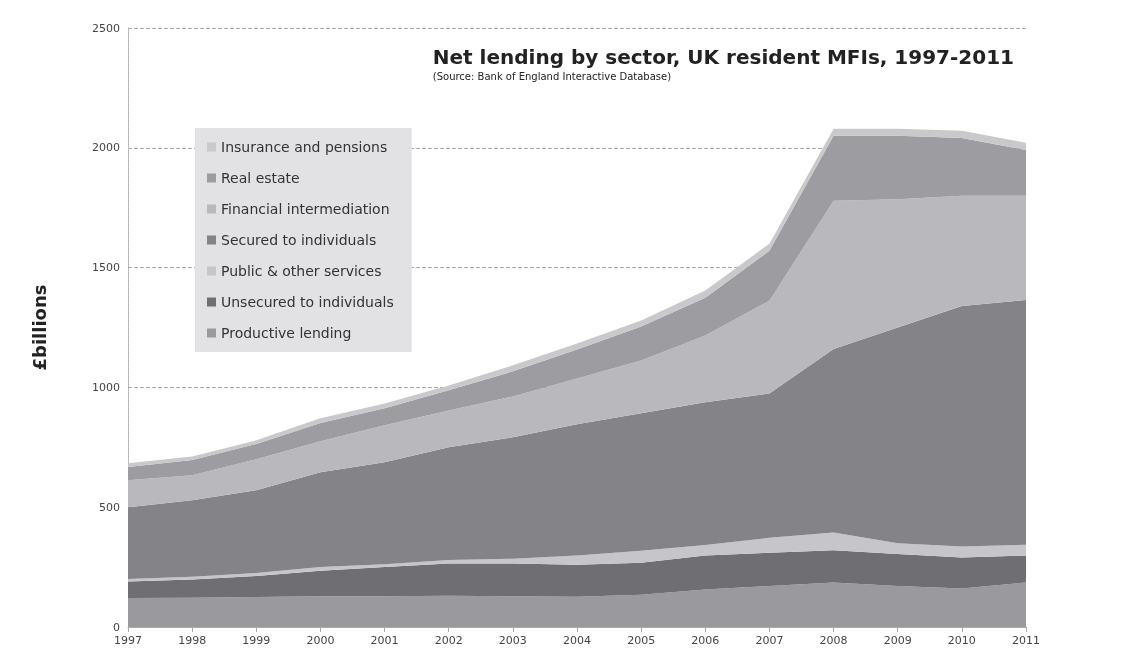  I want to click on legend-label: Real estate, so click(260, 178).